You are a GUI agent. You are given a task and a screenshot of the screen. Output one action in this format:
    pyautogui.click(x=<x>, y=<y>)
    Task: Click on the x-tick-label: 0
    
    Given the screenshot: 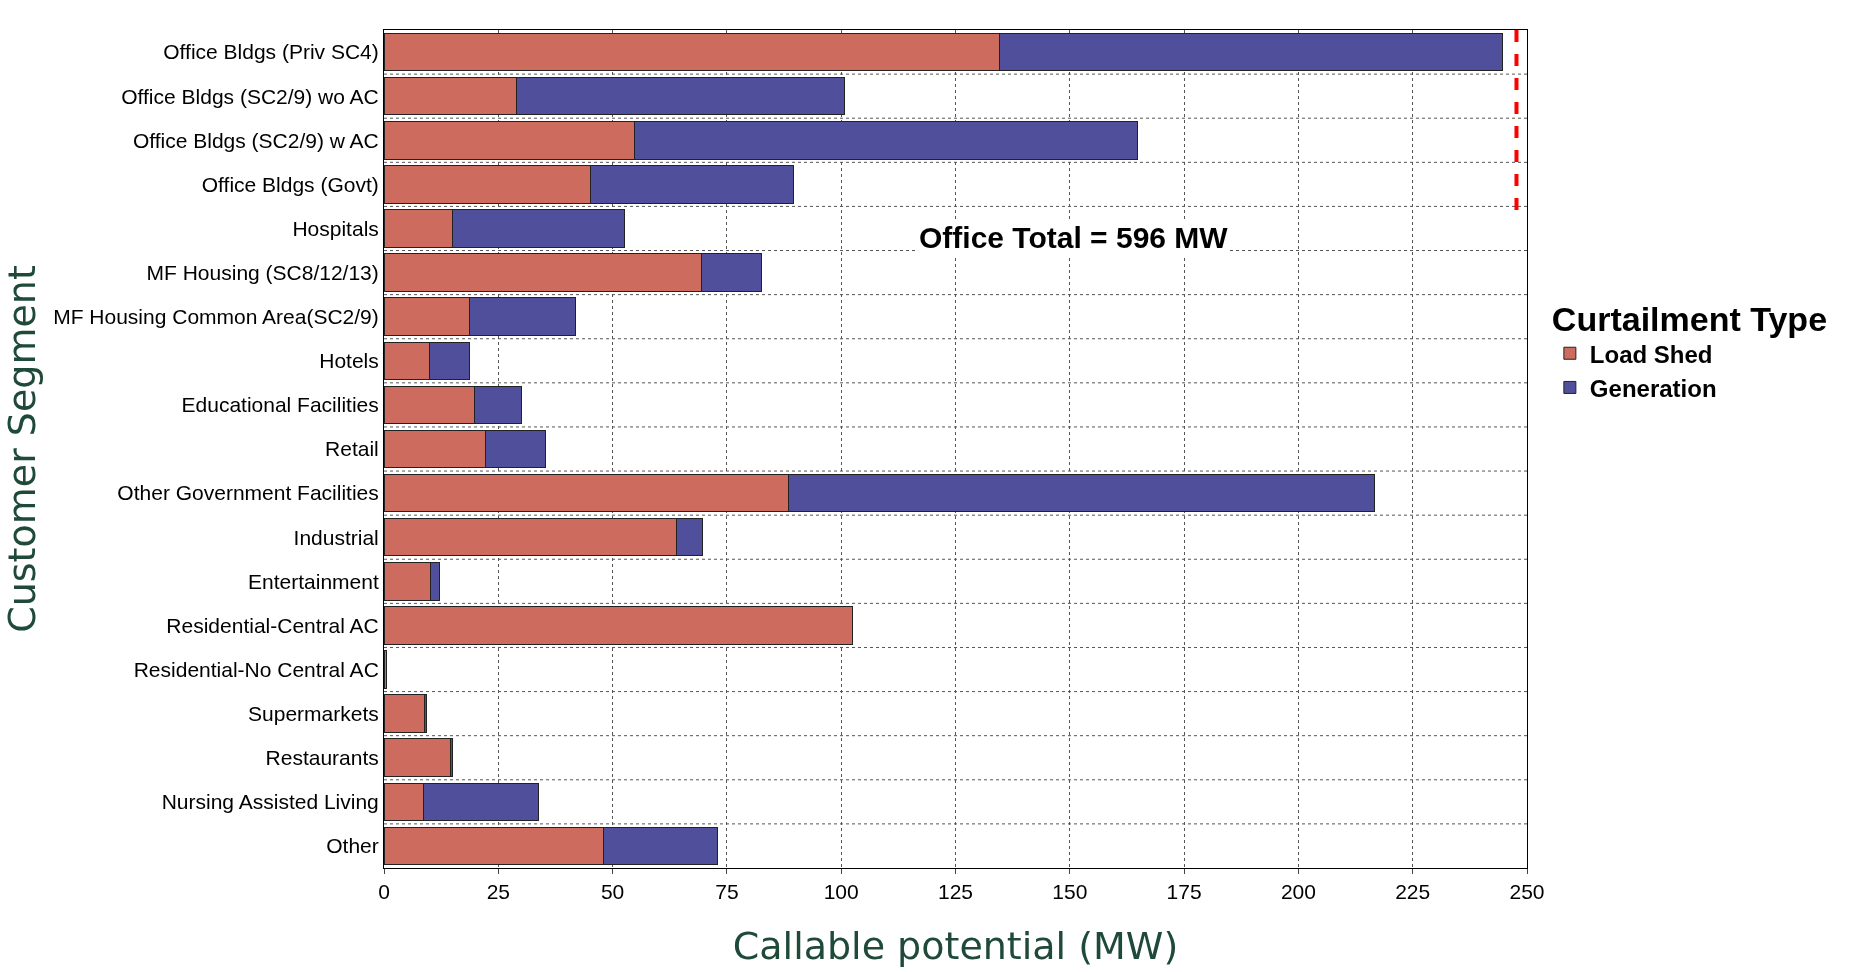 What is the action you would take?
    pyautogui.click(x=384, y=892)
    